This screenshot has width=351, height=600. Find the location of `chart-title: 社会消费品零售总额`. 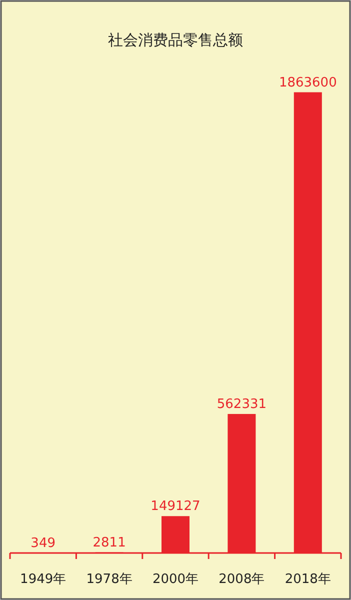

chart-title: 社会消费品零售总额 is located at coordinates (175, 40).